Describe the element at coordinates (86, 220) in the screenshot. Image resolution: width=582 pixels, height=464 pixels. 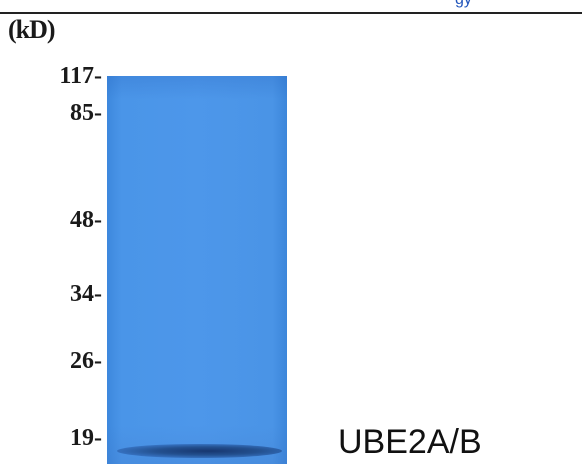
I see `marker-48: 48-` at that location.